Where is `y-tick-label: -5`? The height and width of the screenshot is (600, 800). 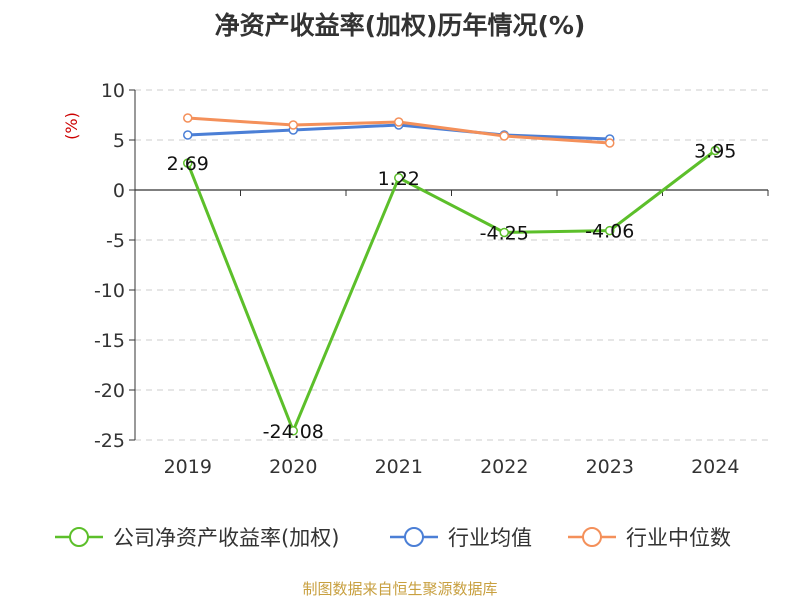
y-tick-label: -5 is located at coordinates (115, 241).